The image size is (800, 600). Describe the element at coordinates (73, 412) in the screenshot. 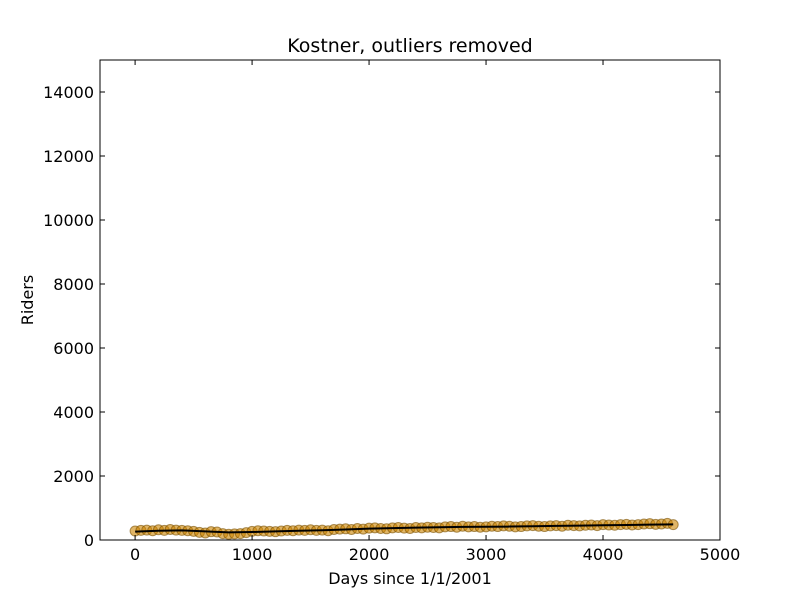

I see `y-tick-label: 4000` at that location.